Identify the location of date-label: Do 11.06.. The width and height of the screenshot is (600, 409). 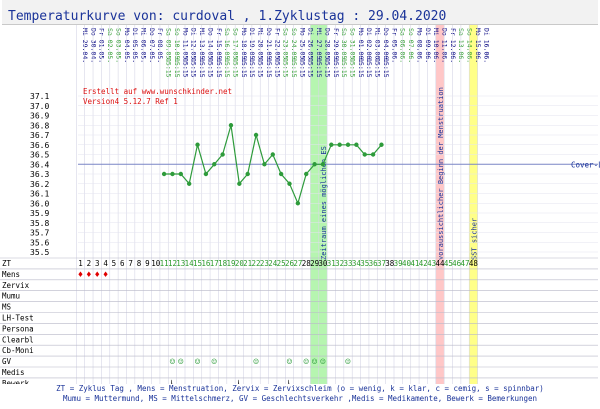
(444, 45).